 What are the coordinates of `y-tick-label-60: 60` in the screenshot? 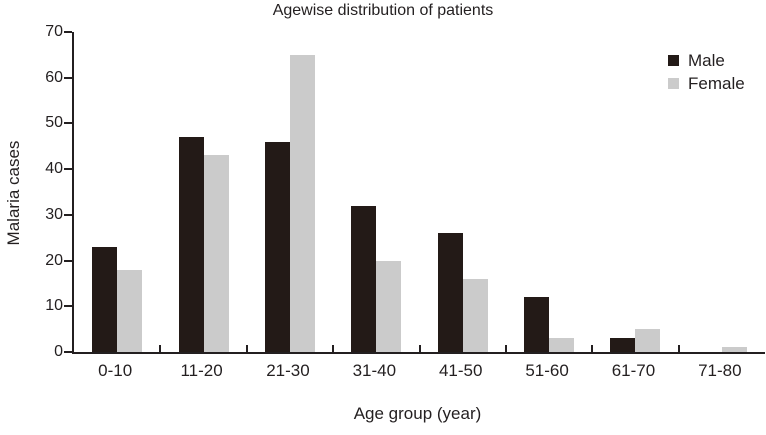 It's located at (54, 77).